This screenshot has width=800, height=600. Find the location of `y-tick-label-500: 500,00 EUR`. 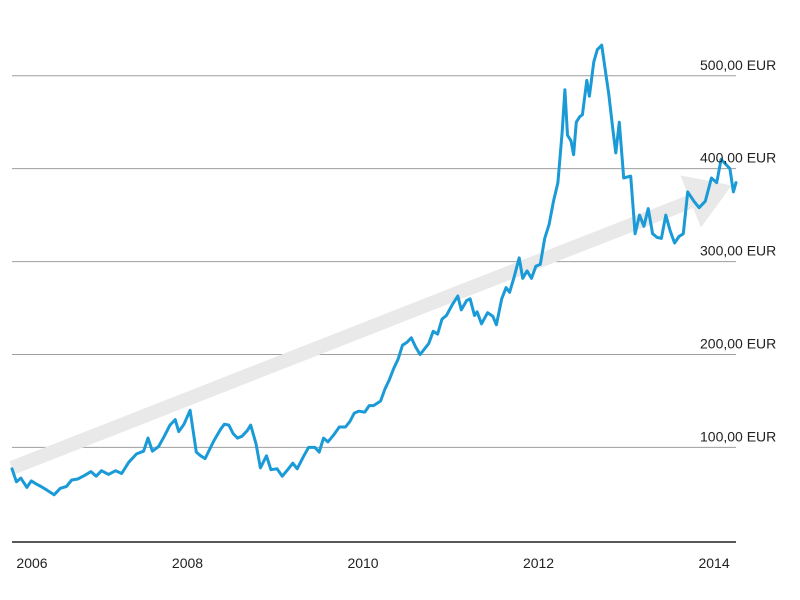

y-tick-label-500: 500,00 EUR is located at coordinates (738, 65).